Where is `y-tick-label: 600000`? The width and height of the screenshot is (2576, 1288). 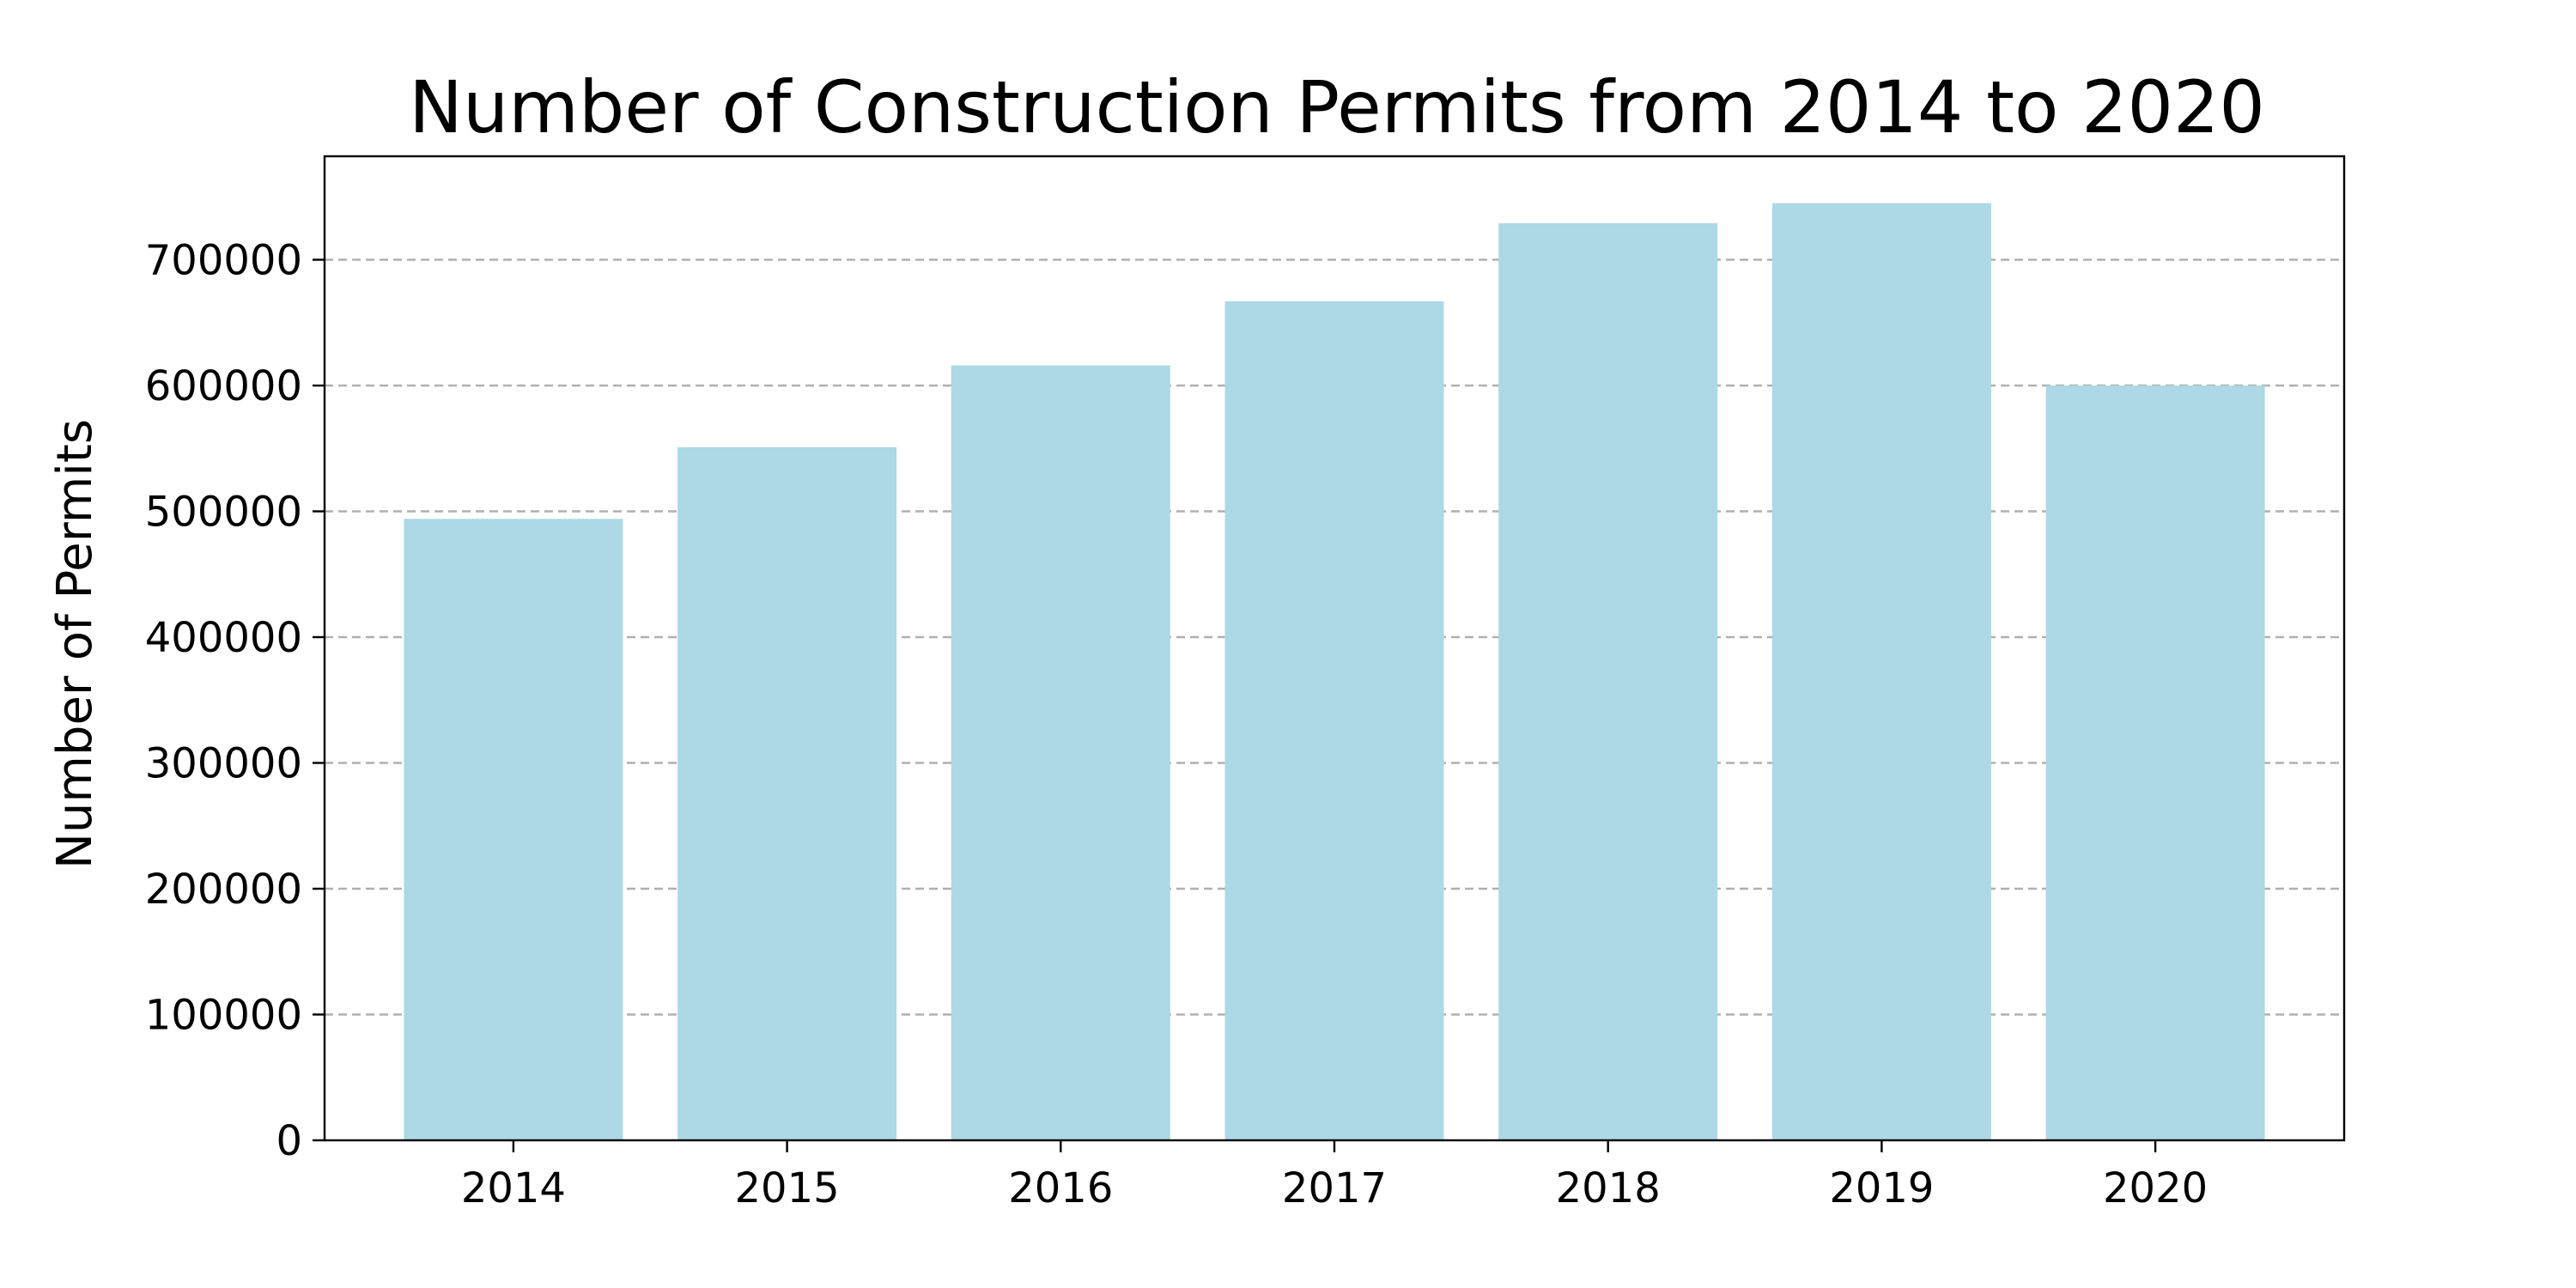
y-tick-label: 600000 is located at coordinates (223, 386).